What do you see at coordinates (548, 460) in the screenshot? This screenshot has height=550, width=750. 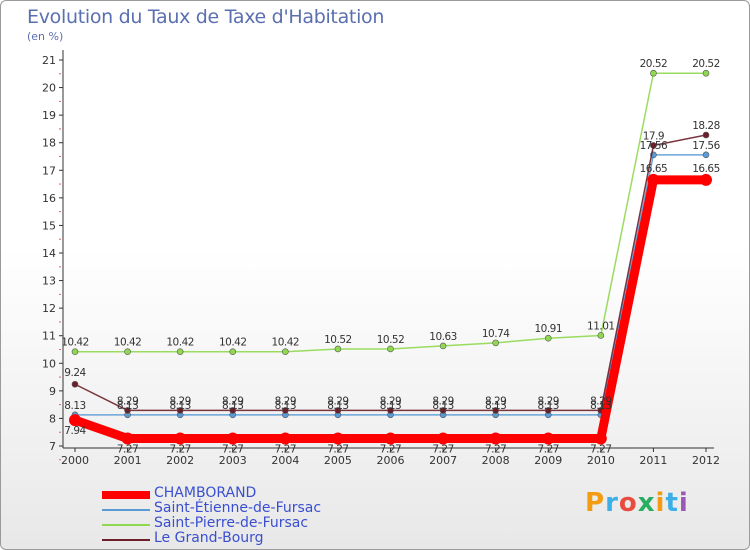 I see `x-tick-label: 2009` at bounding box center [548, 460].